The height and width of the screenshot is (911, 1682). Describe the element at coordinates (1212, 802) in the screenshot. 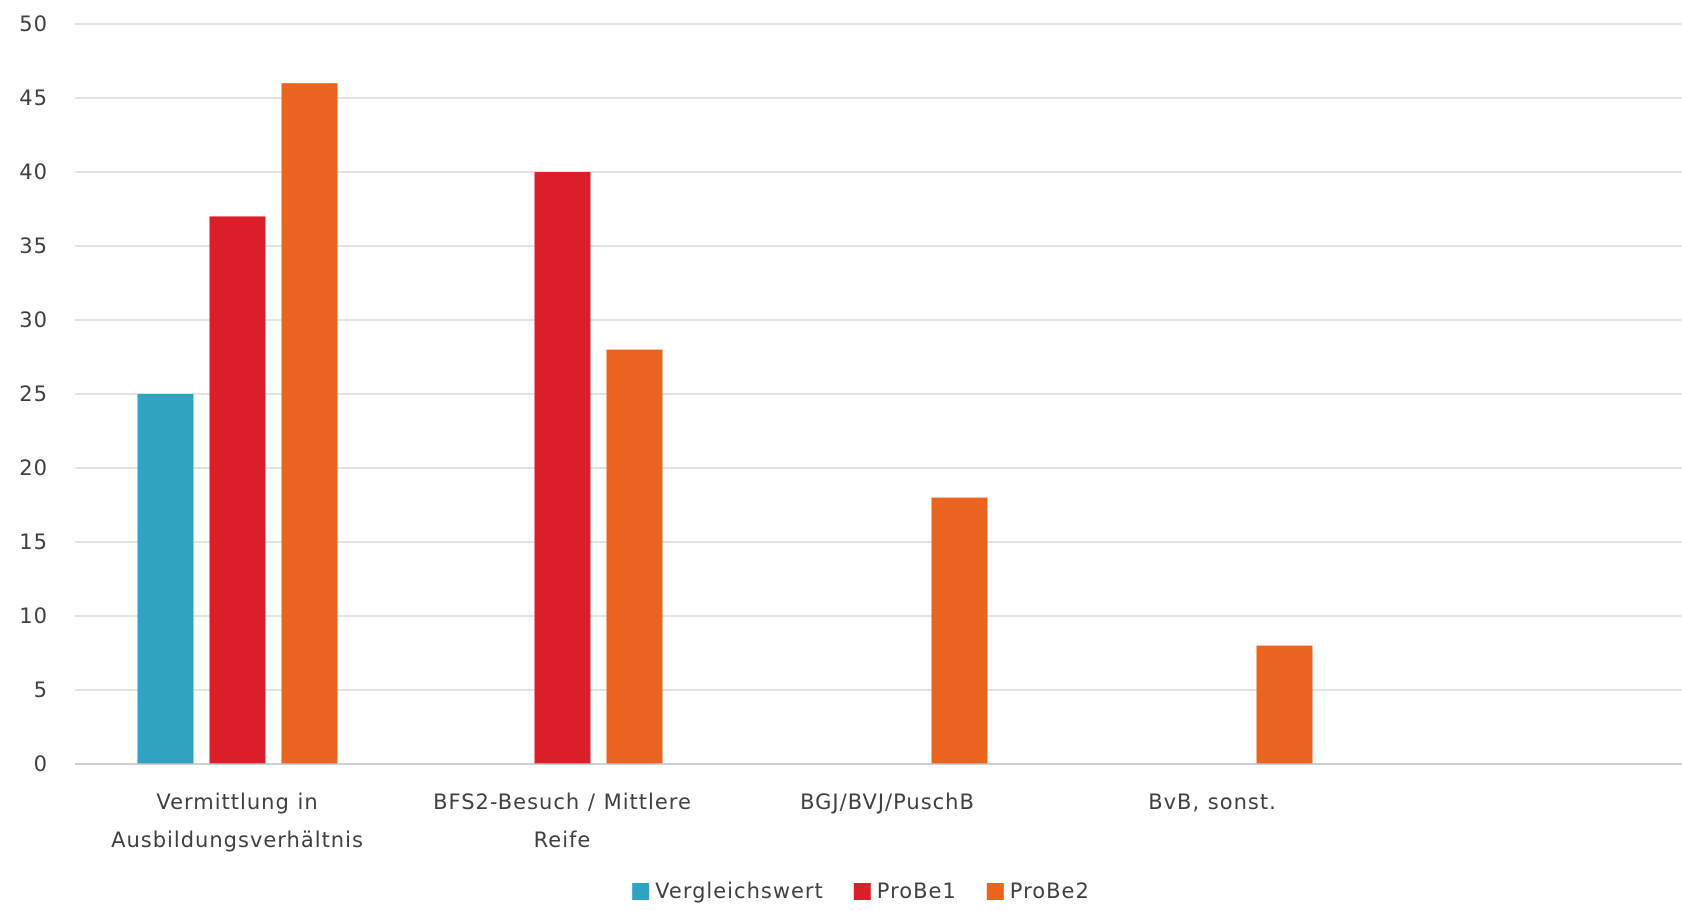

I see `x-category-label: BvB, sonst.` at that location.